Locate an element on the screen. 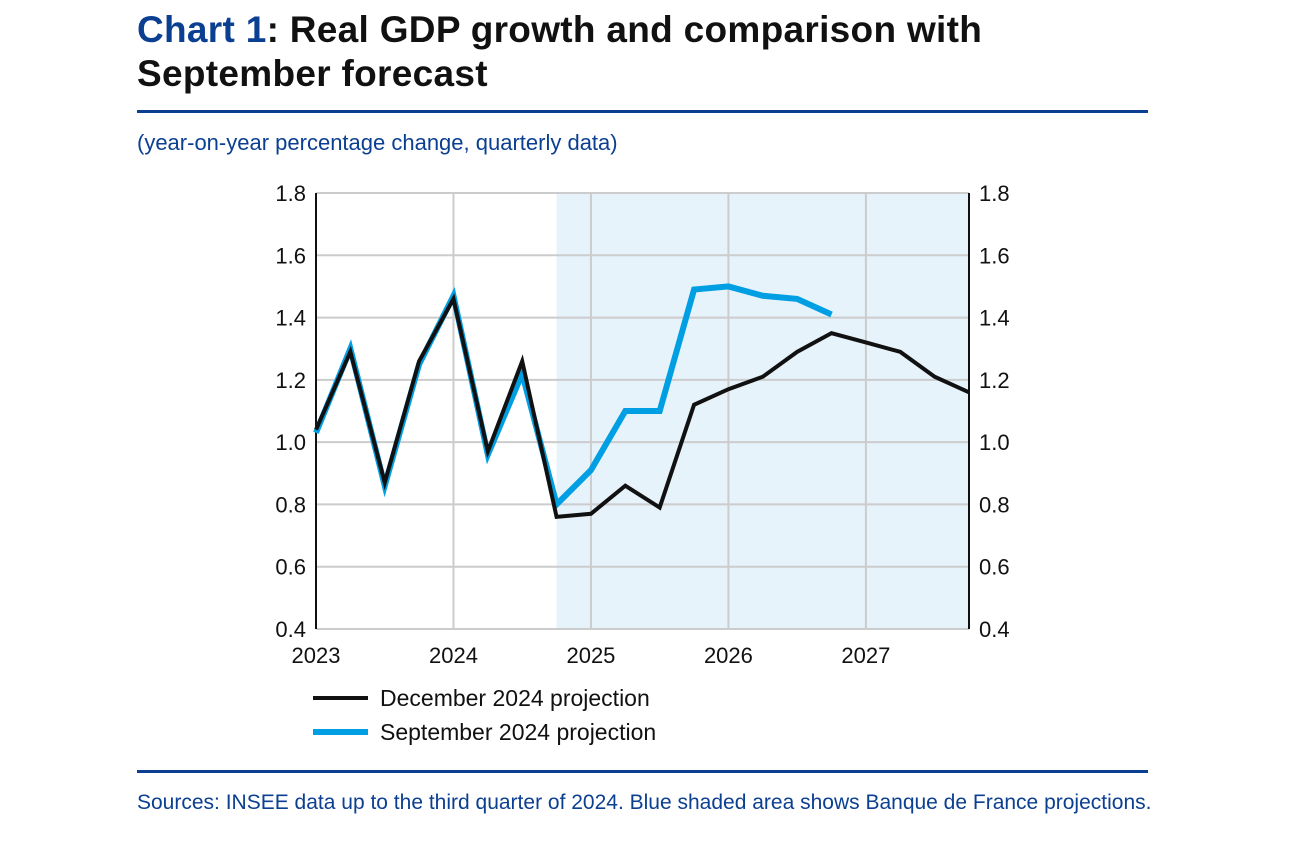 This screenshot has height=866, width=1300. y-tick-label-left: 0.8 is located at coordinates (290, 504).